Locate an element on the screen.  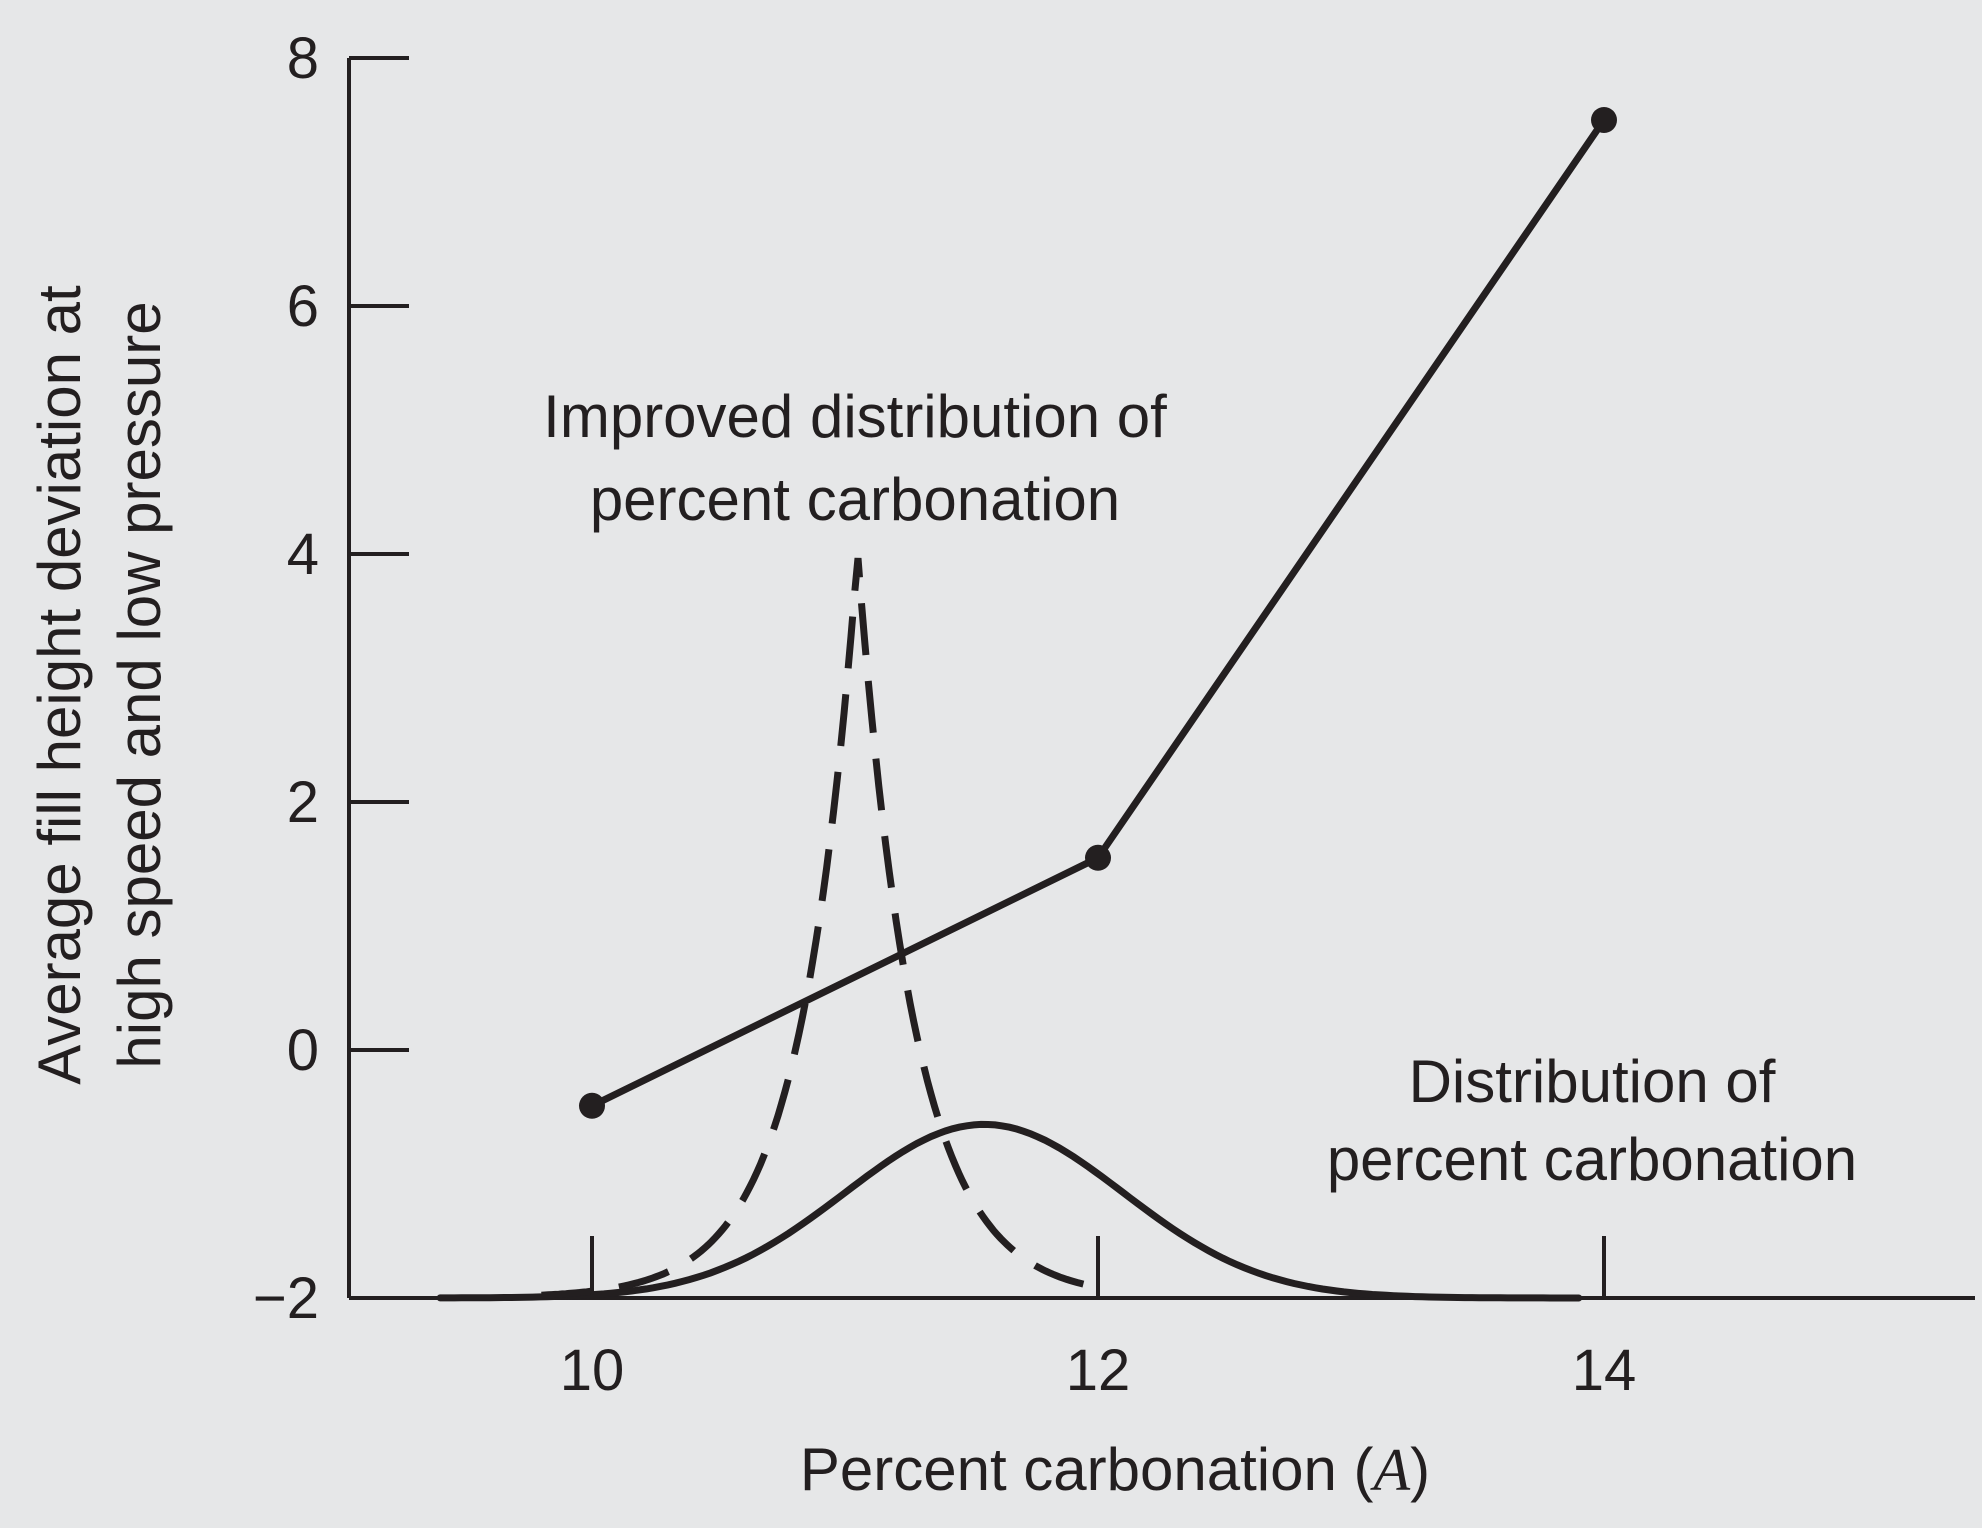
x-axis-title-variable: A is located at coordinates (1390, 1470).